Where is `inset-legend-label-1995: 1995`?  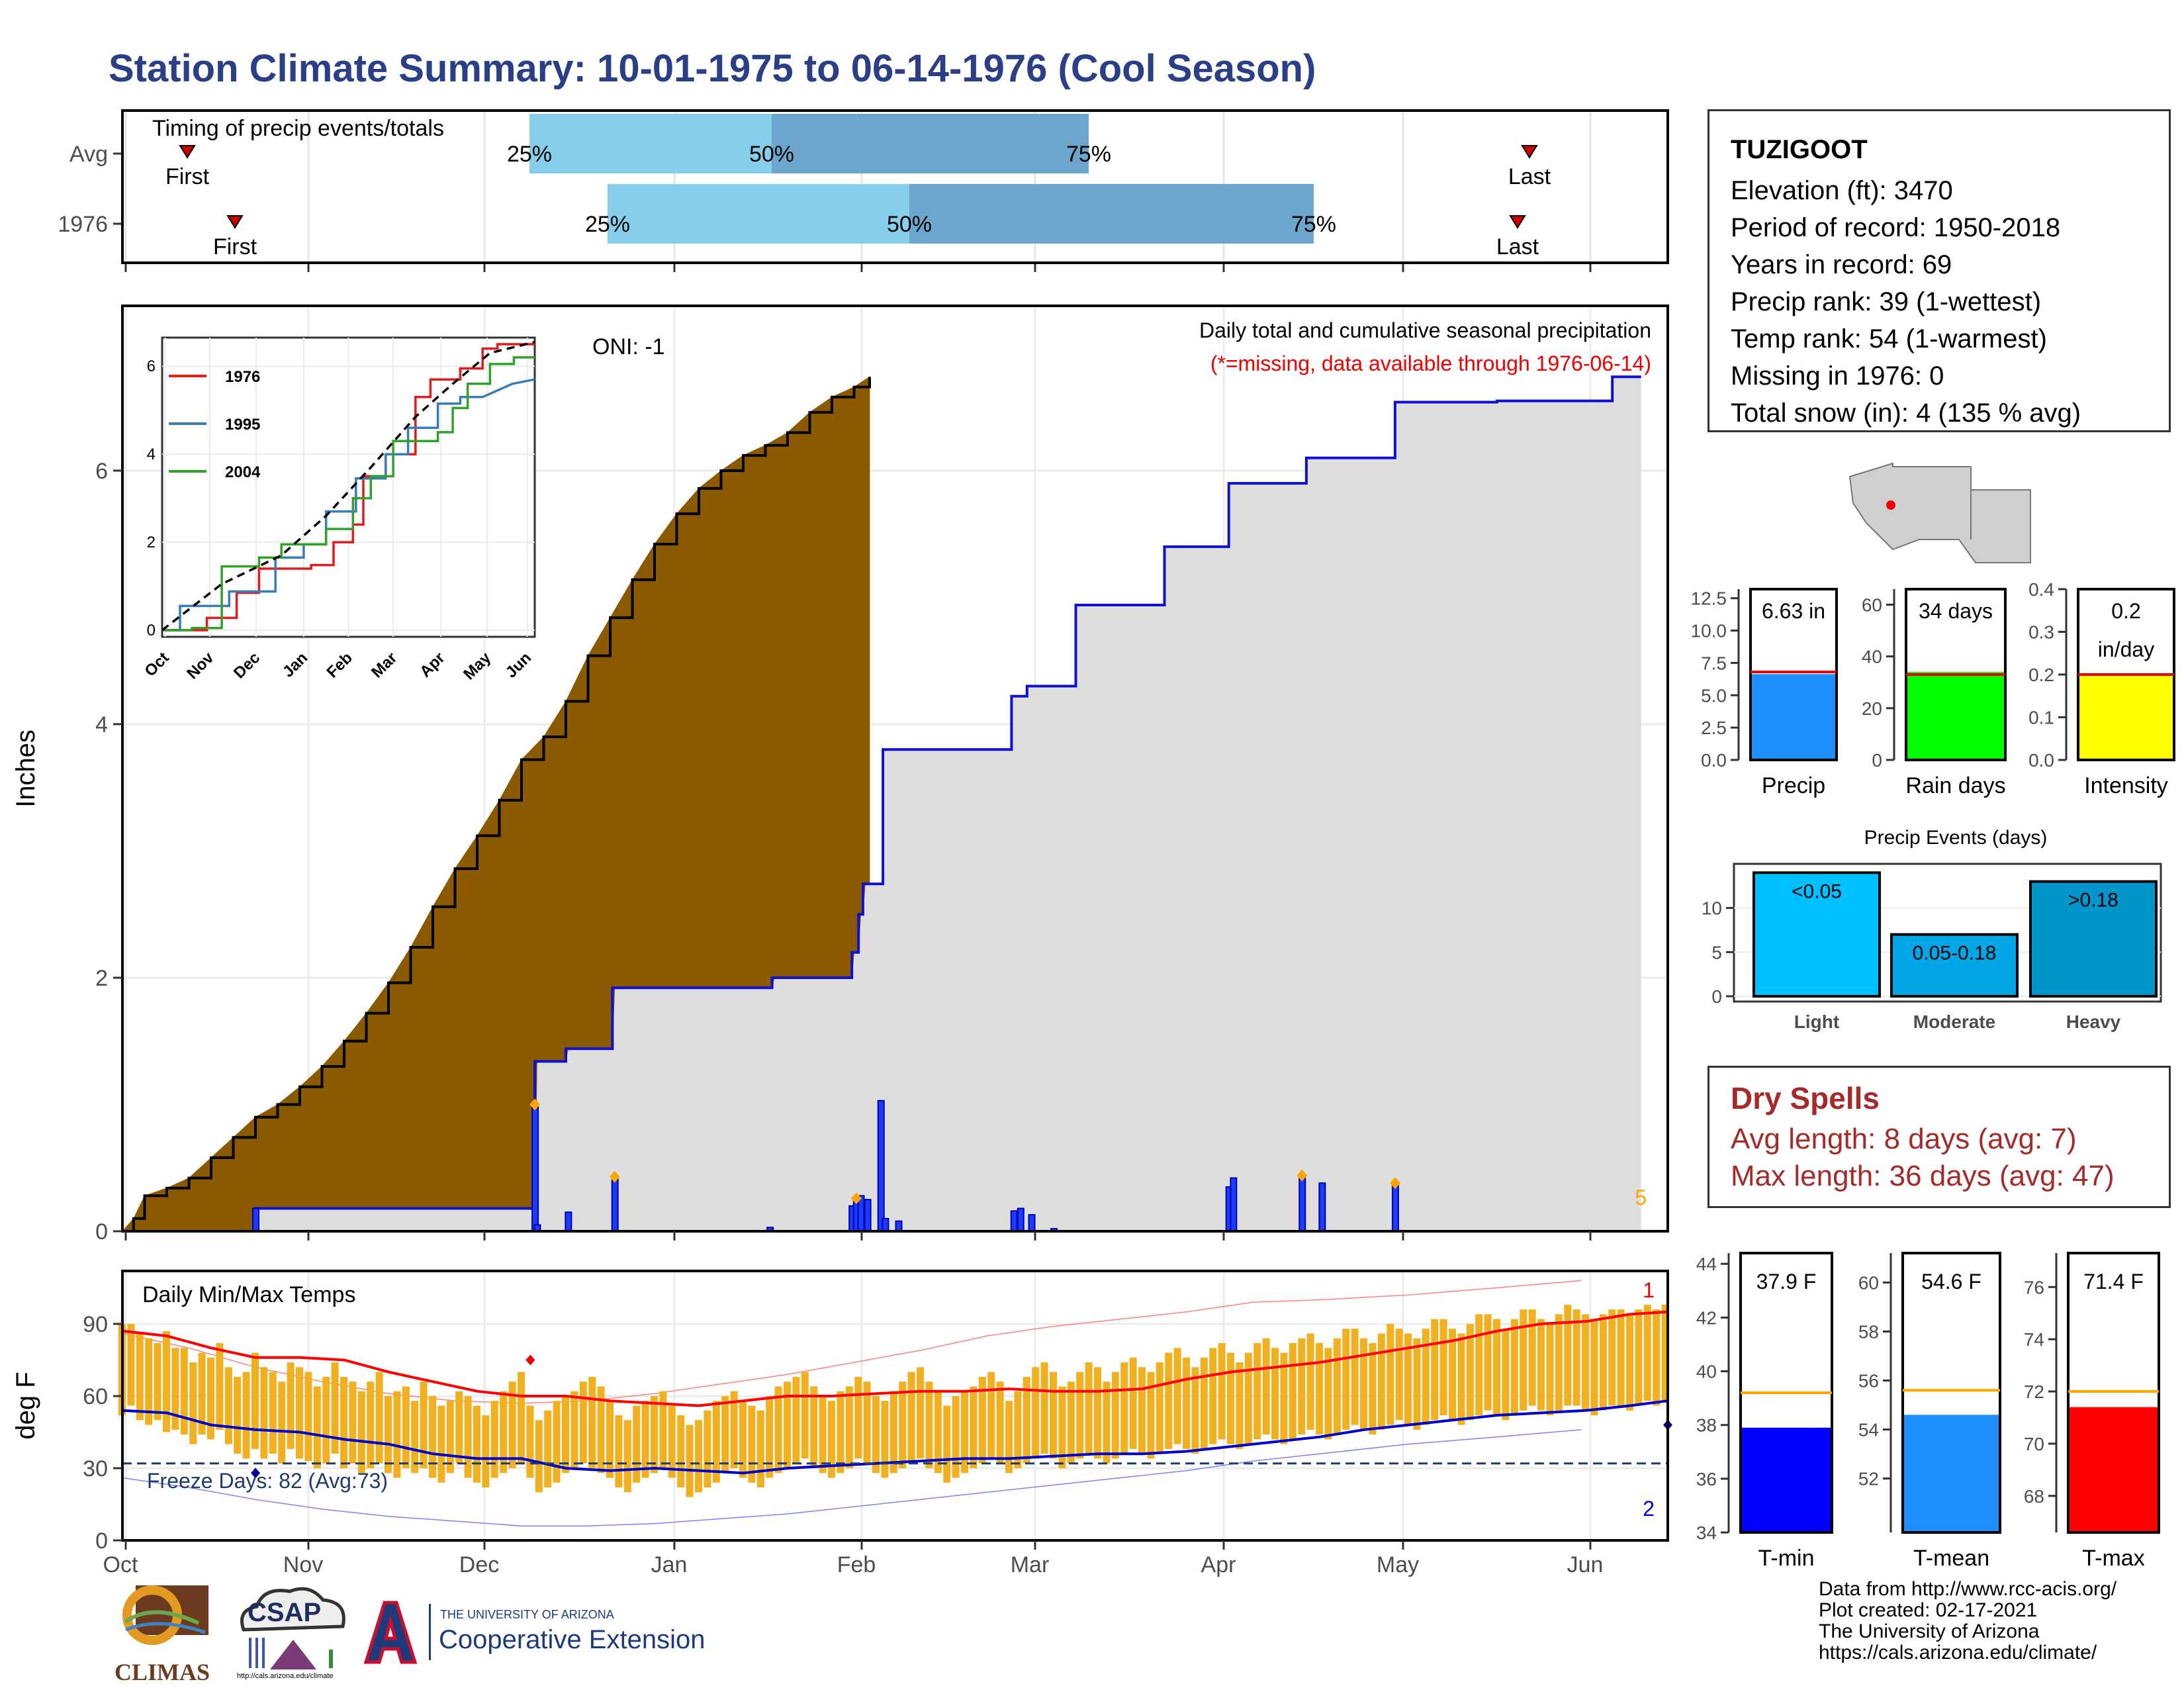 inset-legend-label-1995: 1995 is located at coordinates (242, 425).